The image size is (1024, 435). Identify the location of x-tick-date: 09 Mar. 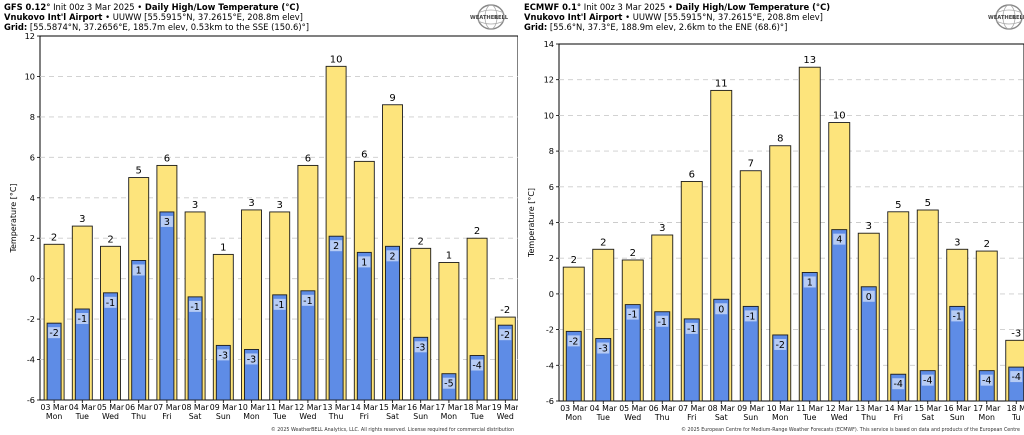
(224, 407).